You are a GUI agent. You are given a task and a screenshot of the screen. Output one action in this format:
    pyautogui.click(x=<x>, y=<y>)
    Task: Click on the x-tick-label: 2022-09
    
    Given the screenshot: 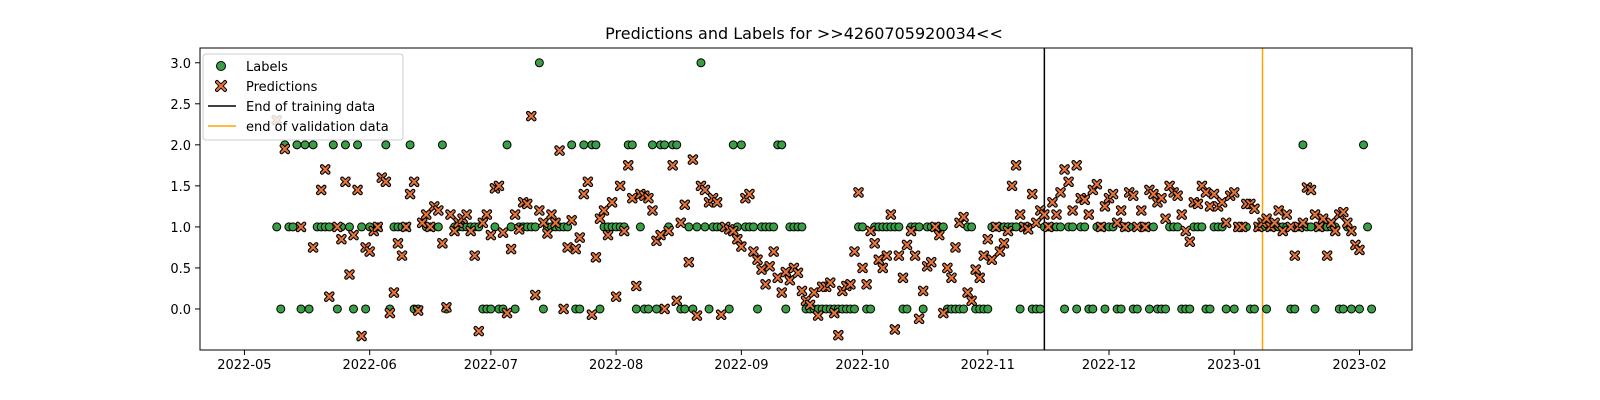 What is the action you would take?
    pyautogui.click(x=741, y=365)
    